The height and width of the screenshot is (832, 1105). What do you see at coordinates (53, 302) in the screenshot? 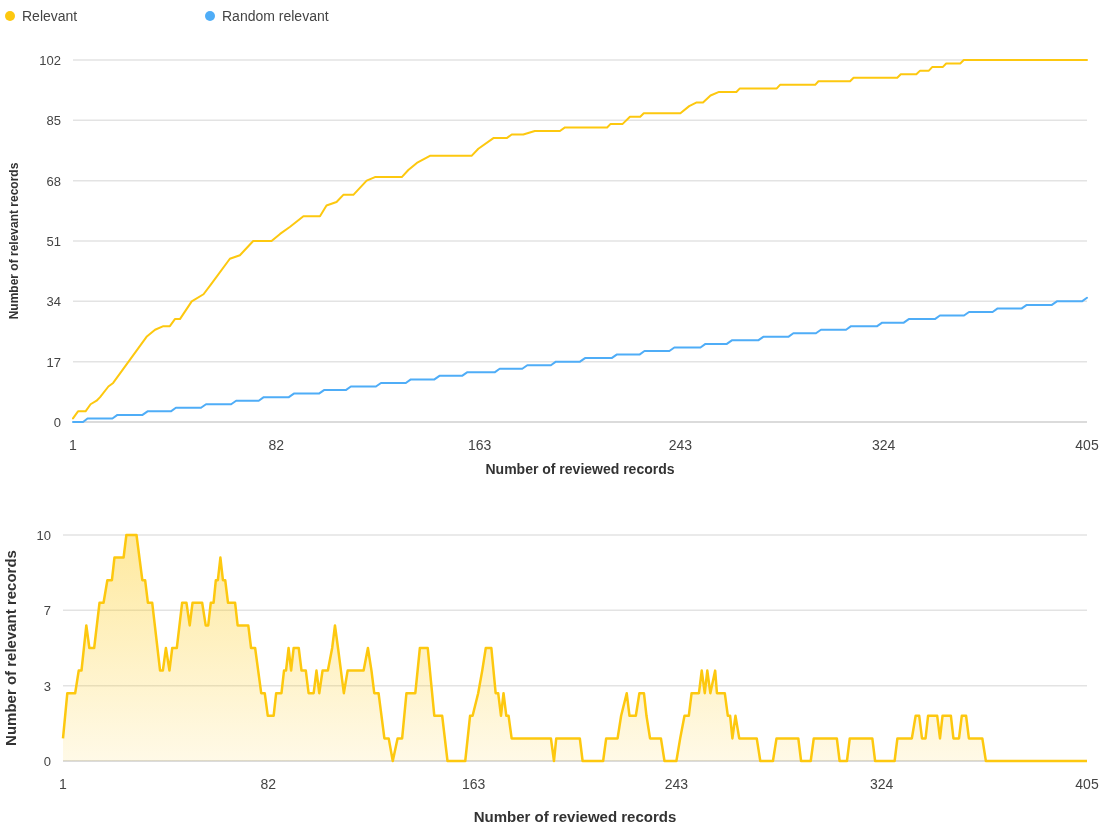
I see `y-tick-label: 34` at bounding box center [53, 302].